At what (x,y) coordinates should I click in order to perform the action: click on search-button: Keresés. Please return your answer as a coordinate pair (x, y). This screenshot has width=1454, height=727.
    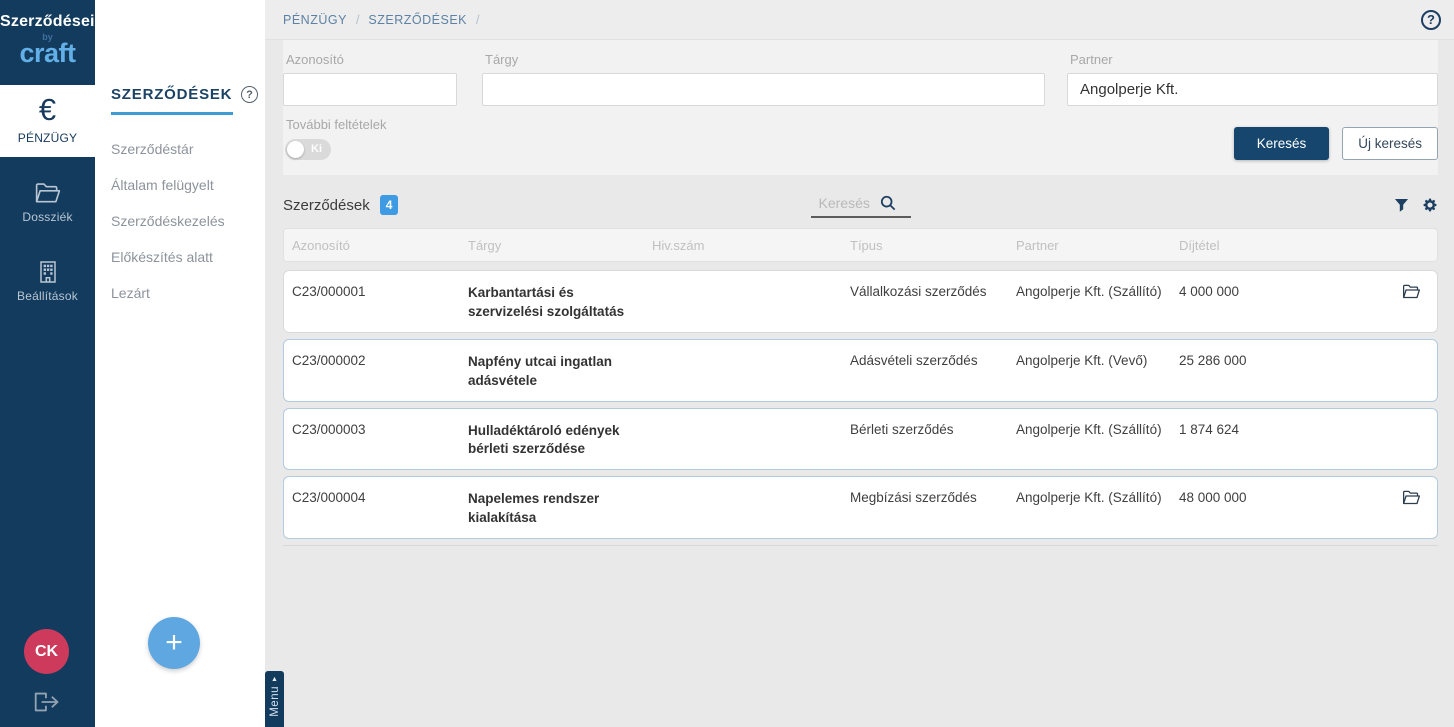
    Looking at the image, I should click on (1281, 143).